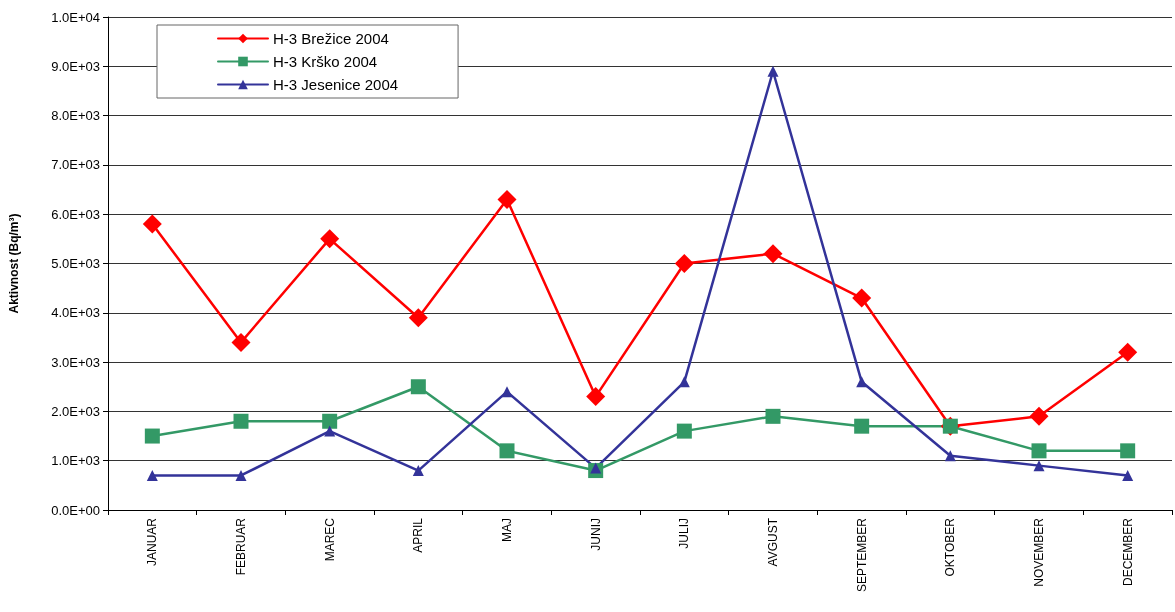 Image resolution: width=1175 pixels, height=612 pixels. I want to click on legend-label: H-3 Krško 2004, so click(325, 61).